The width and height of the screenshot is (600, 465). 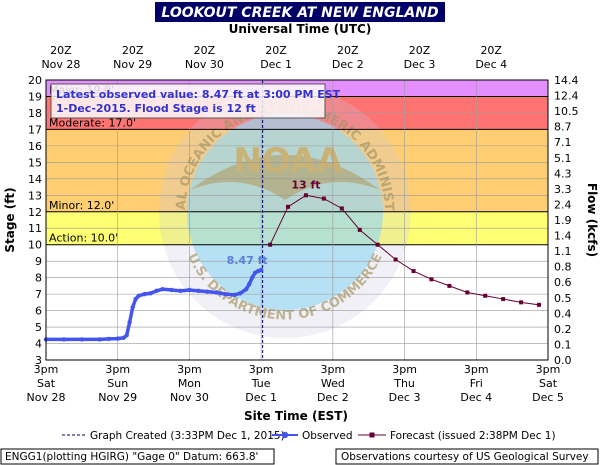 What do you see at coordinates (566, 111) in the screenshot?
I see `right-tick-label: 10.5` at bounding box center [566, 111].